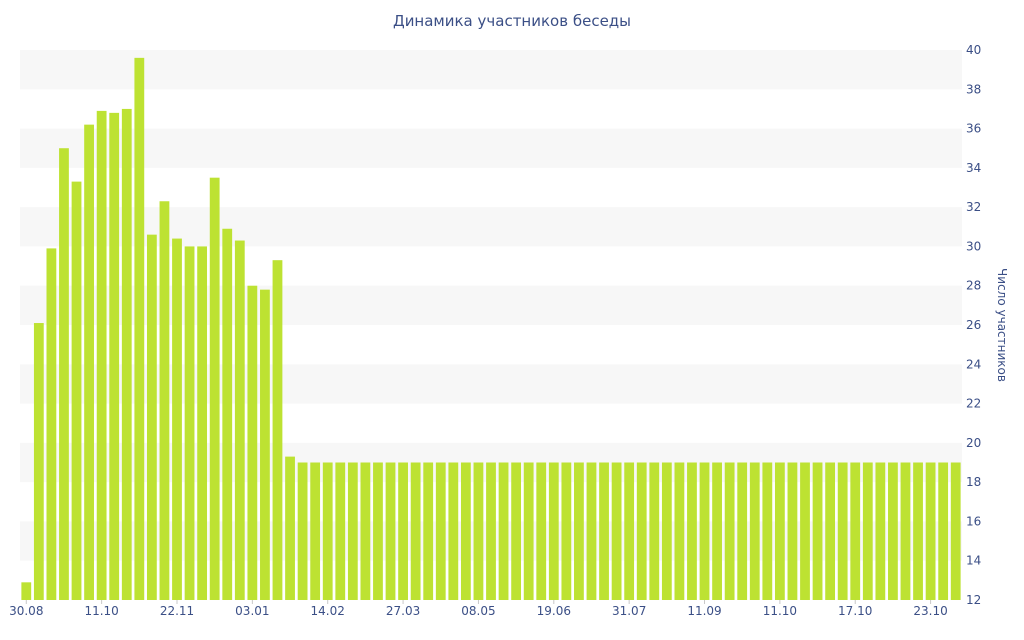  Describe the element at coordinates (973, 50) in the screenshot. I see `y-tick-label: 40` at that location.